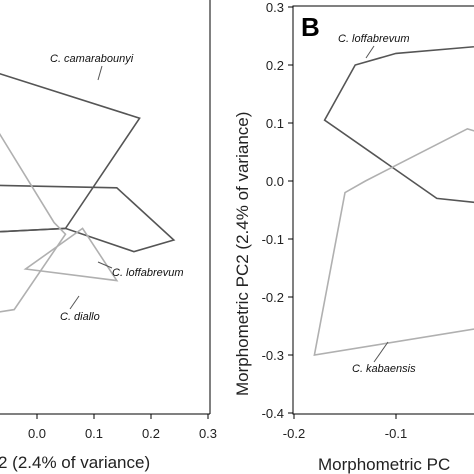  What do you see at coordinates (122, 427) in the screenshot?
I see `left-x-ticks: 0.0 0.1 0.2 0.3` at bounding box center [122, 427].